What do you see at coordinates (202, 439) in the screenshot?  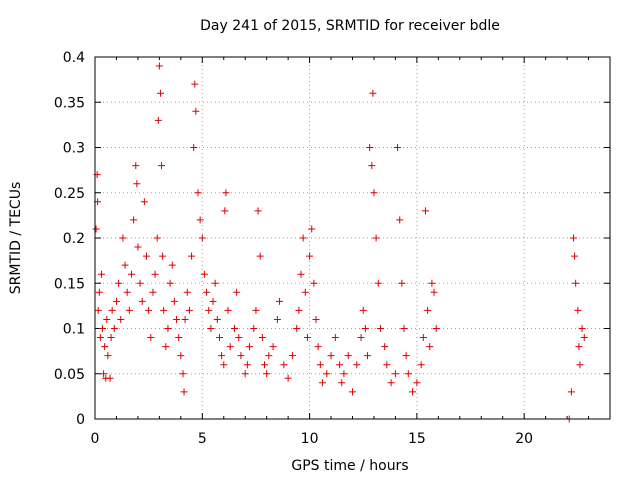 I see `x-tick-label: 5` at bounding box center [202, 439].